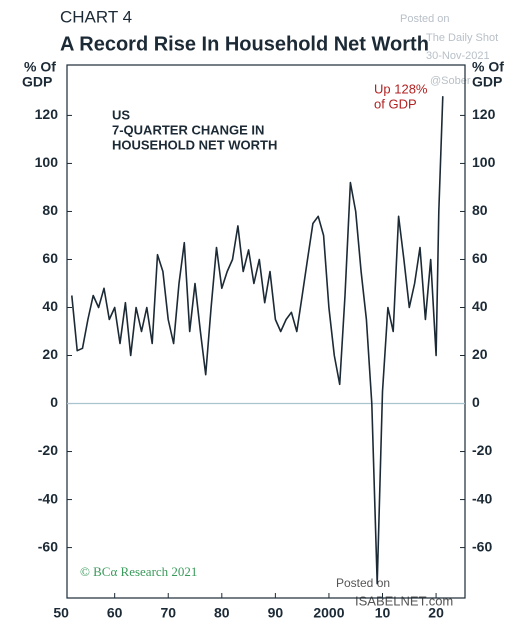 This screenshot has height=630, width=530. I want to click on y-tick-label: -20, so click(48, 450).